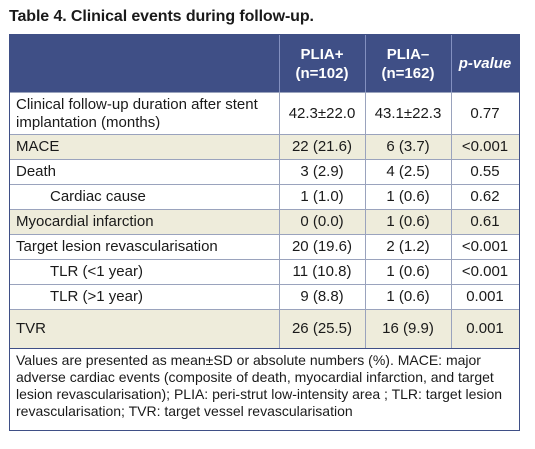  Describe the element at coordinates (322, 113) in the screenshot. I see `plia-positive-value: 42.3±22.0` at that location.